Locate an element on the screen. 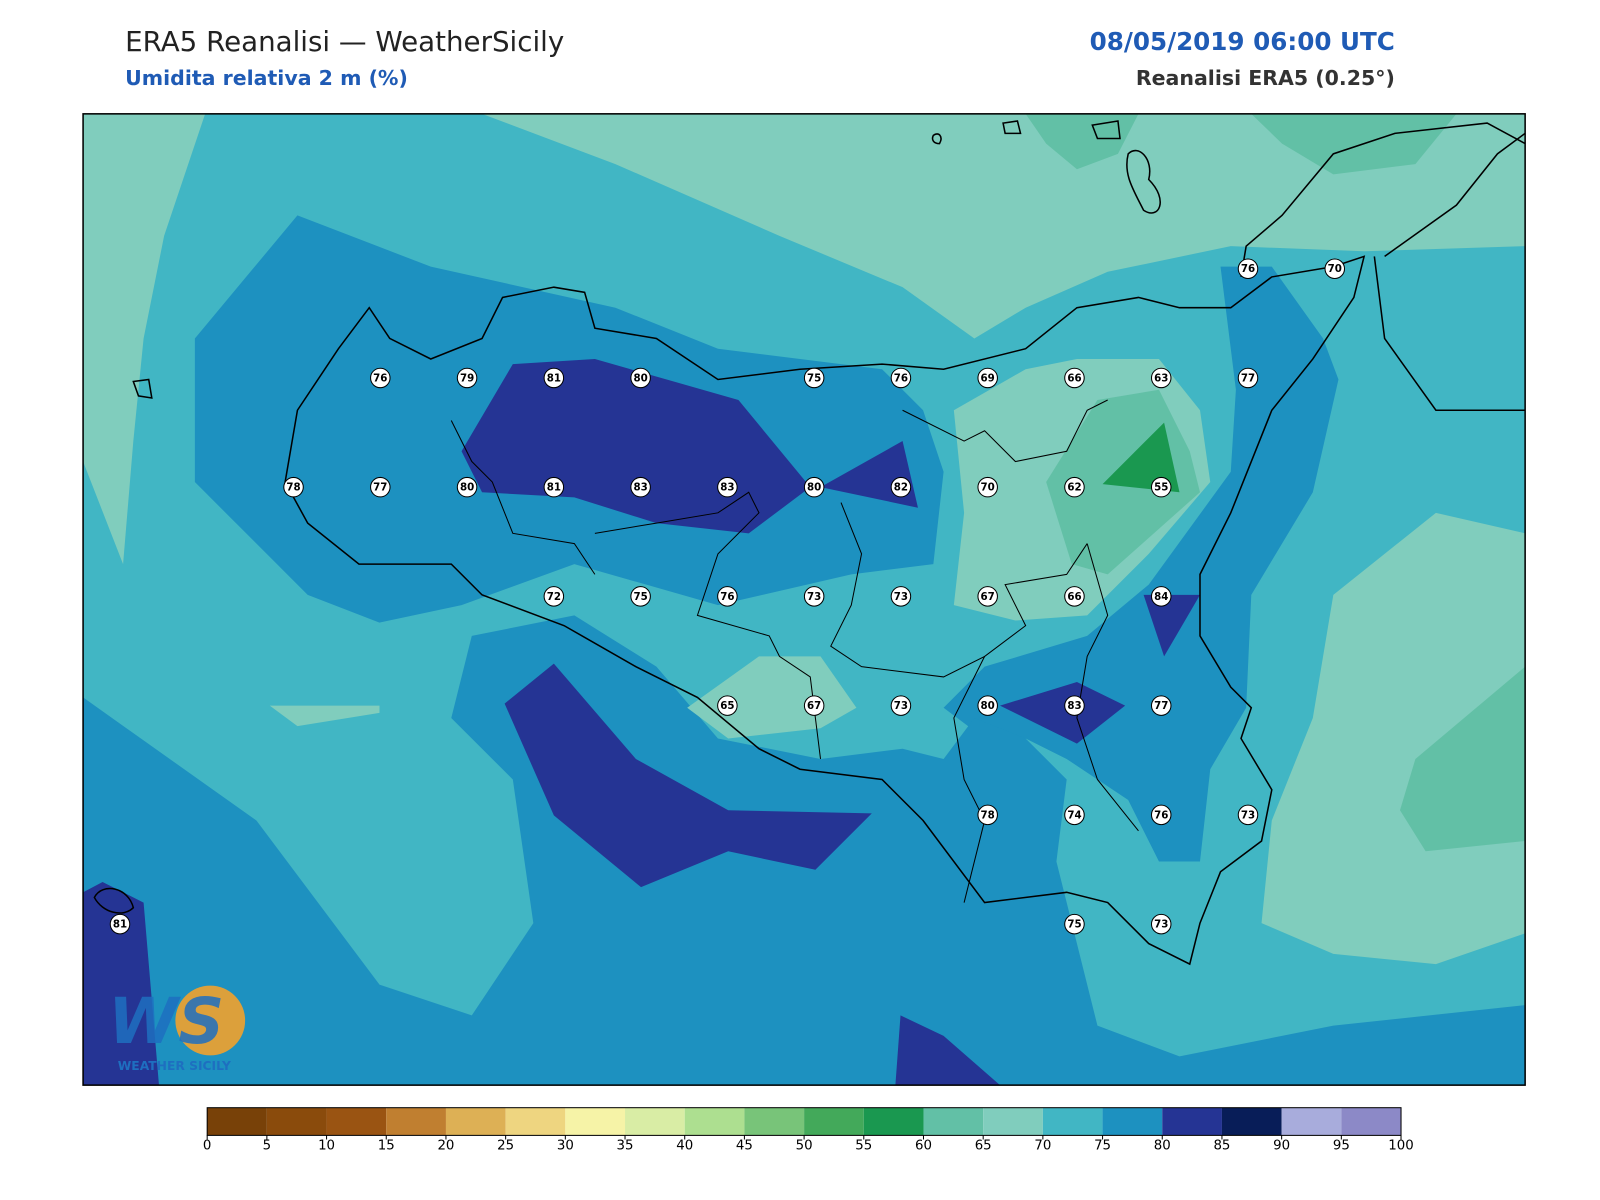 The height and width of the screenshot is (1200, 1600). colorbar-tick-label: 85 is located at coordinates (1221, 1145).